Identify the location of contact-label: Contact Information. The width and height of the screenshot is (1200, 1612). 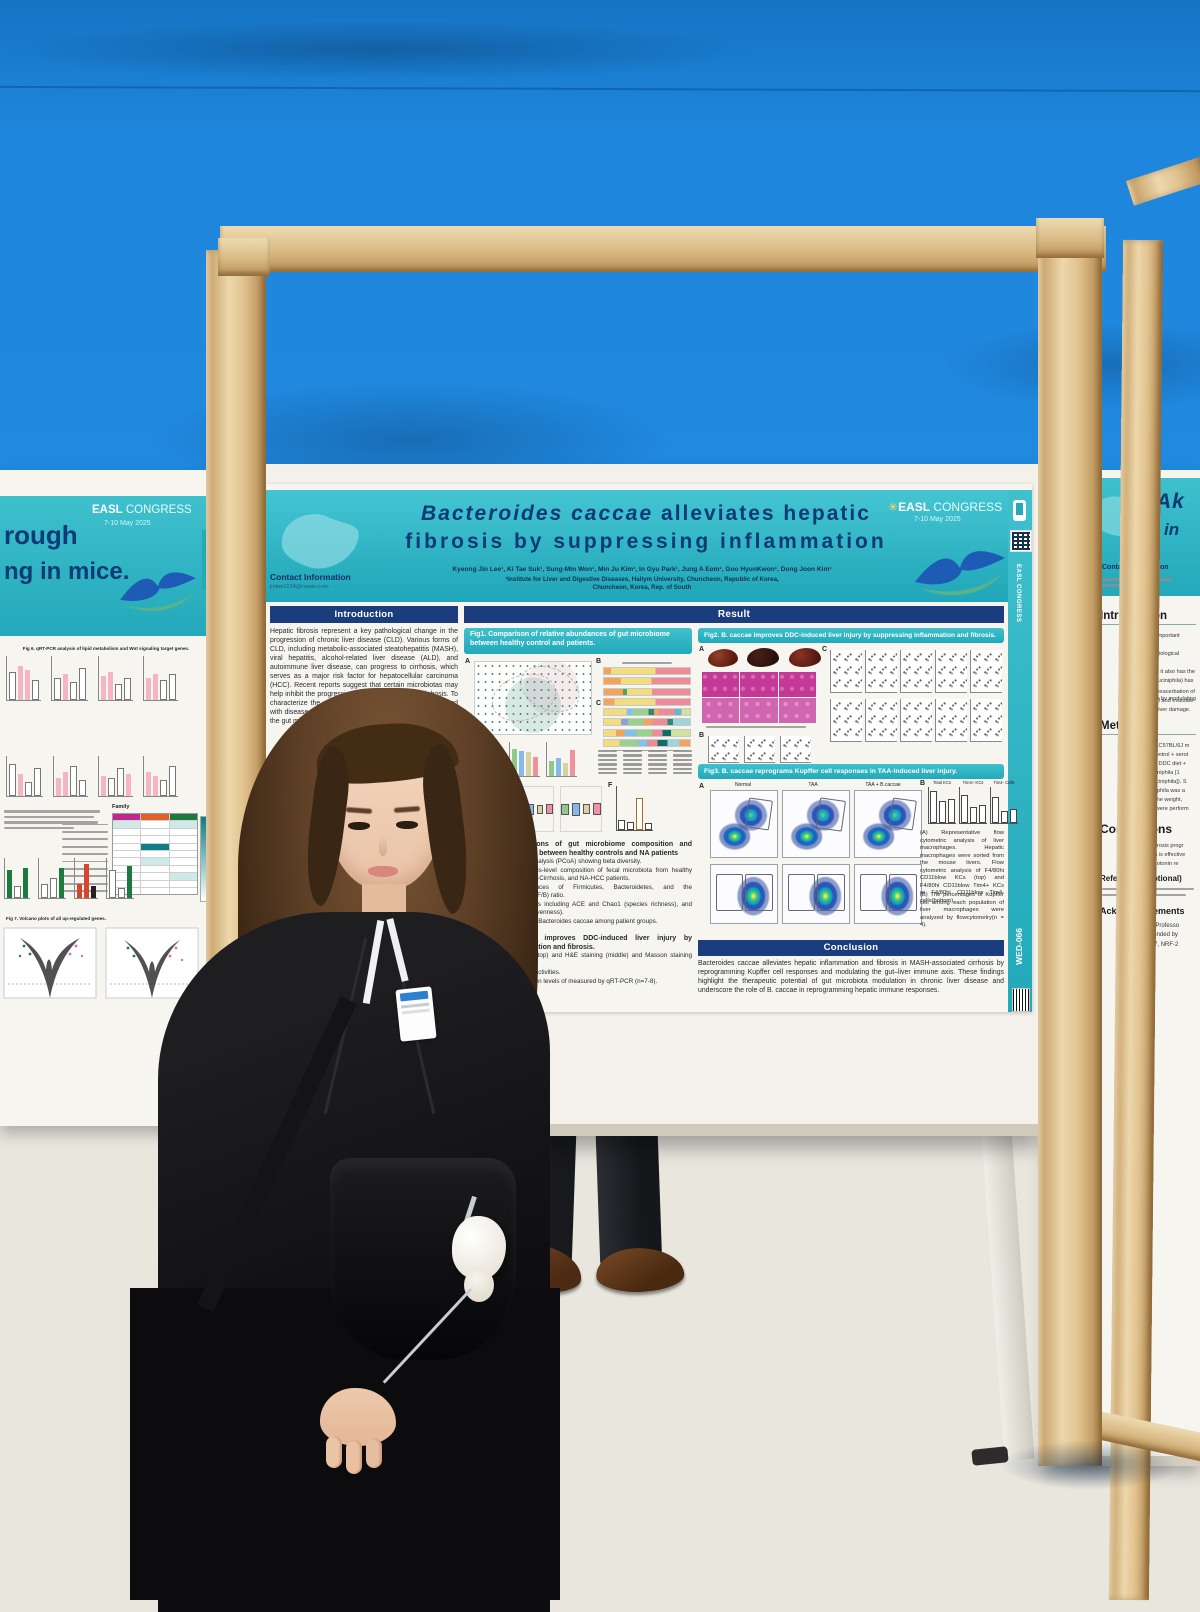
(310, 577).